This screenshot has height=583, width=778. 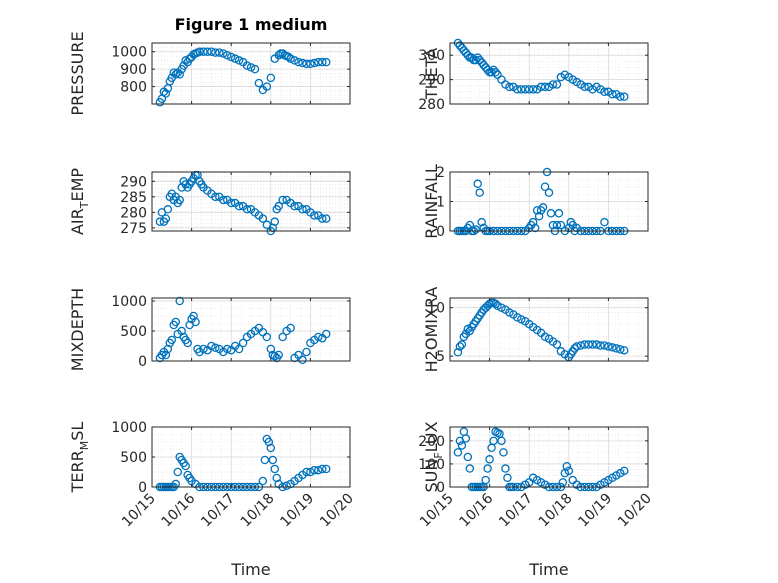 What do you see at coordinates (440, 173) in the screenshot?
I see `y-tick-label: 2` at bounding box center [440, 173].